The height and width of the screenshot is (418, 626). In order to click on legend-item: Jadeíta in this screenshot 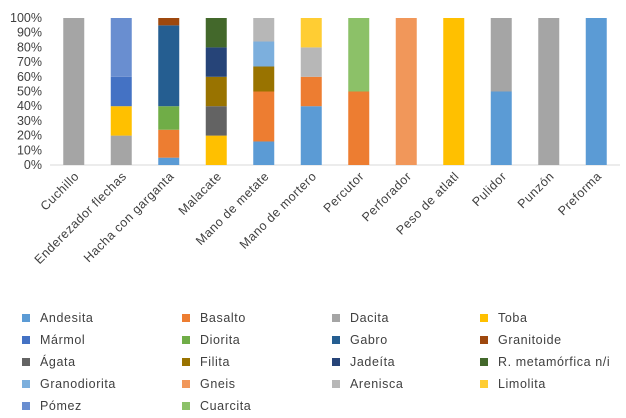, I will do `click(363, 362)`.